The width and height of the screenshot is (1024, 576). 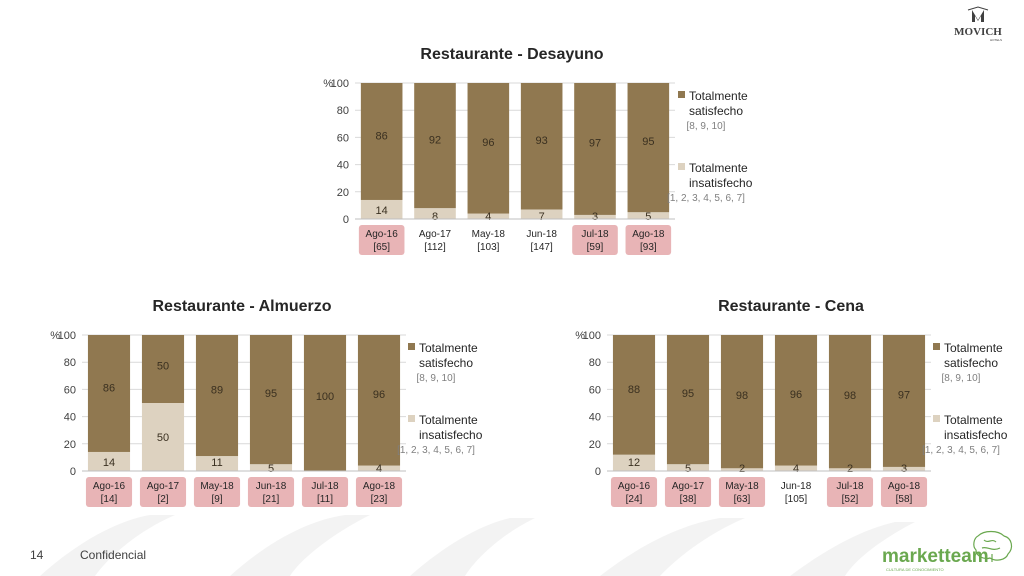 What do you see at coordinates (435, 217) in the screenshot?
I see `data-label-unsatisfied: 8` at bounding box center [435, 217].